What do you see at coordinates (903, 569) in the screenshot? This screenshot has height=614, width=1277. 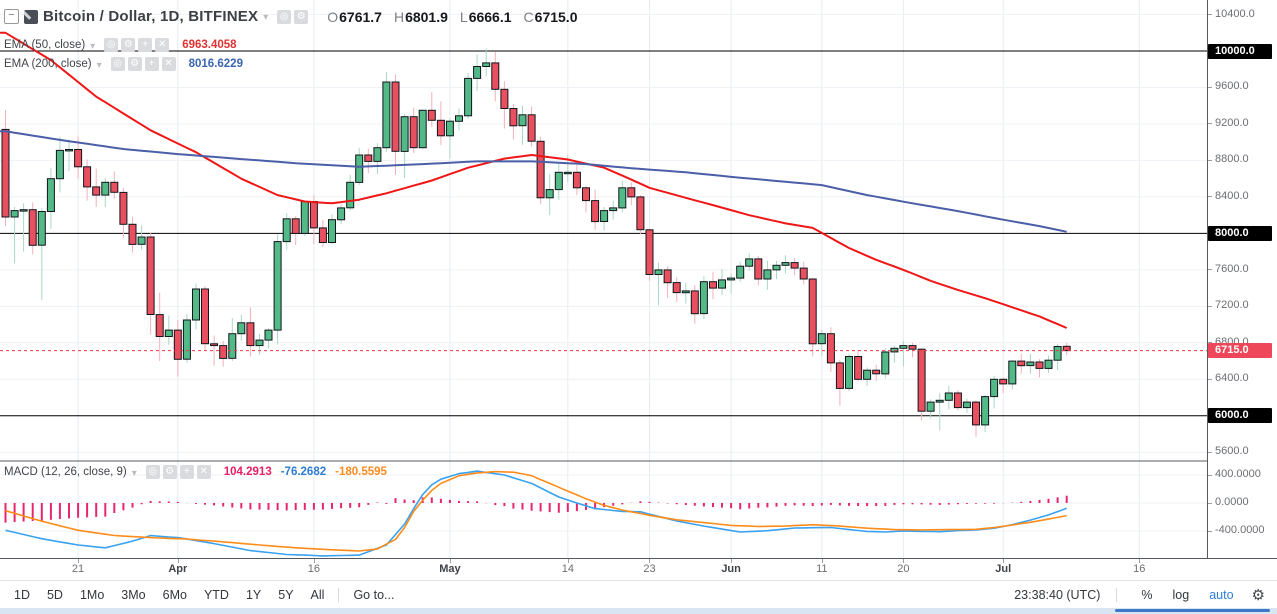 I see `time-axis-label: 20` at bounding box center [903, 569].